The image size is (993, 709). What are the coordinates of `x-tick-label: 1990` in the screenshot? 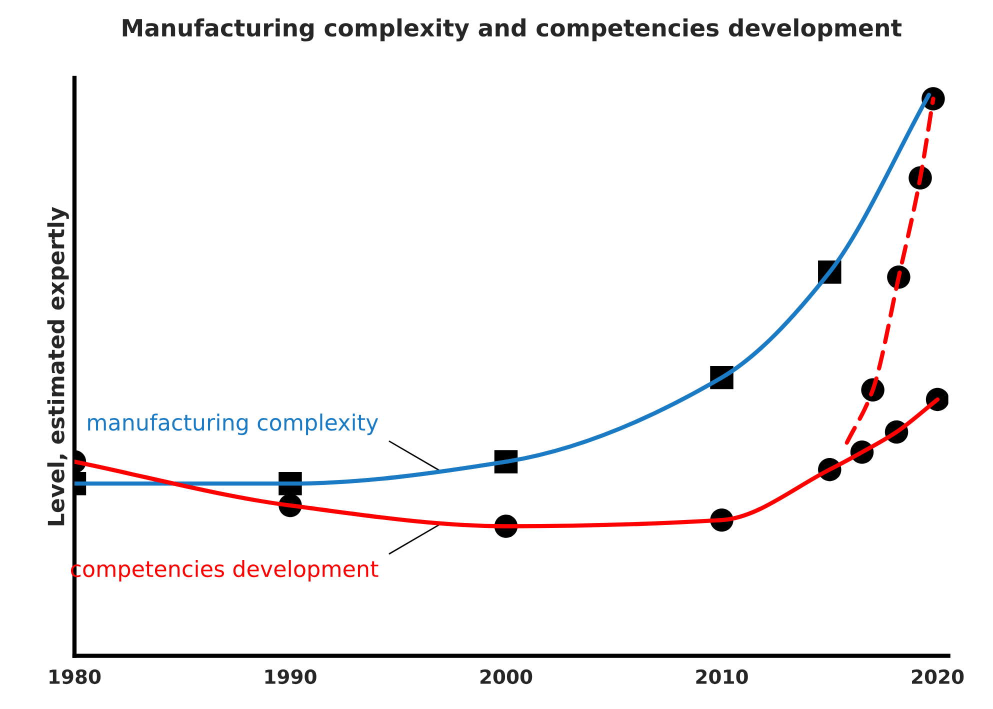 It's located at (290, 676).